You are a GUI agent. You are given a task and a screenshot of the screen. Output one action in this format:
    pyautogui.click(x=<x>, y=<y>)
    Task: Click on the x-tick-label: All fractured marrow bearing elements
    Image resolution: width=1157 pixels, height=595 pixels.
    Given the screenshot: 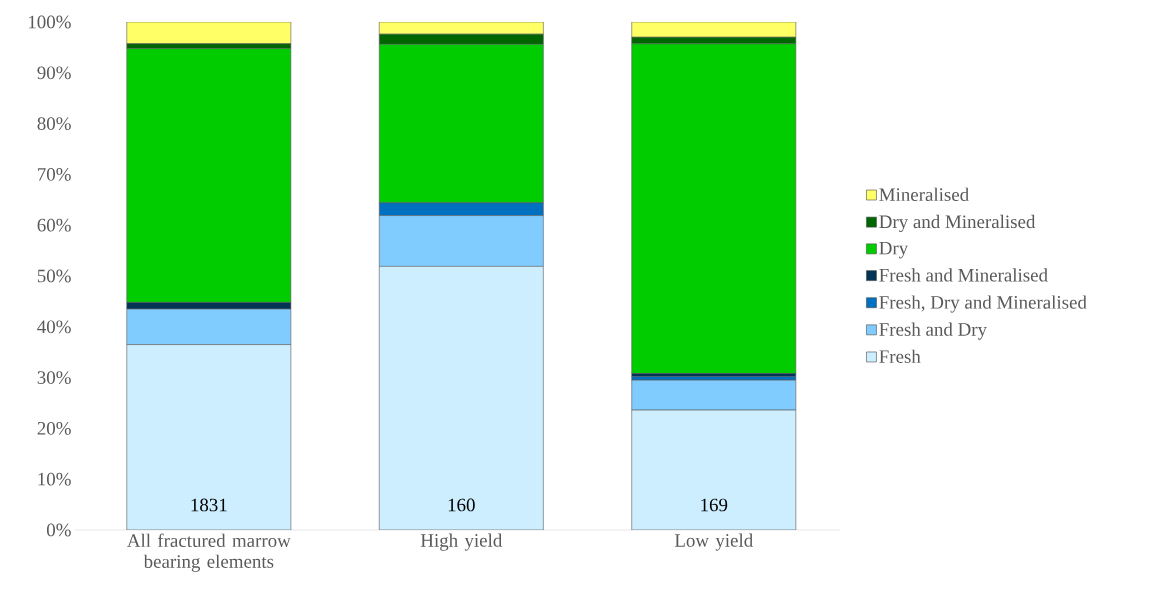 What is the action you would take?
    pyautogui.click(x=209, y=552)
    